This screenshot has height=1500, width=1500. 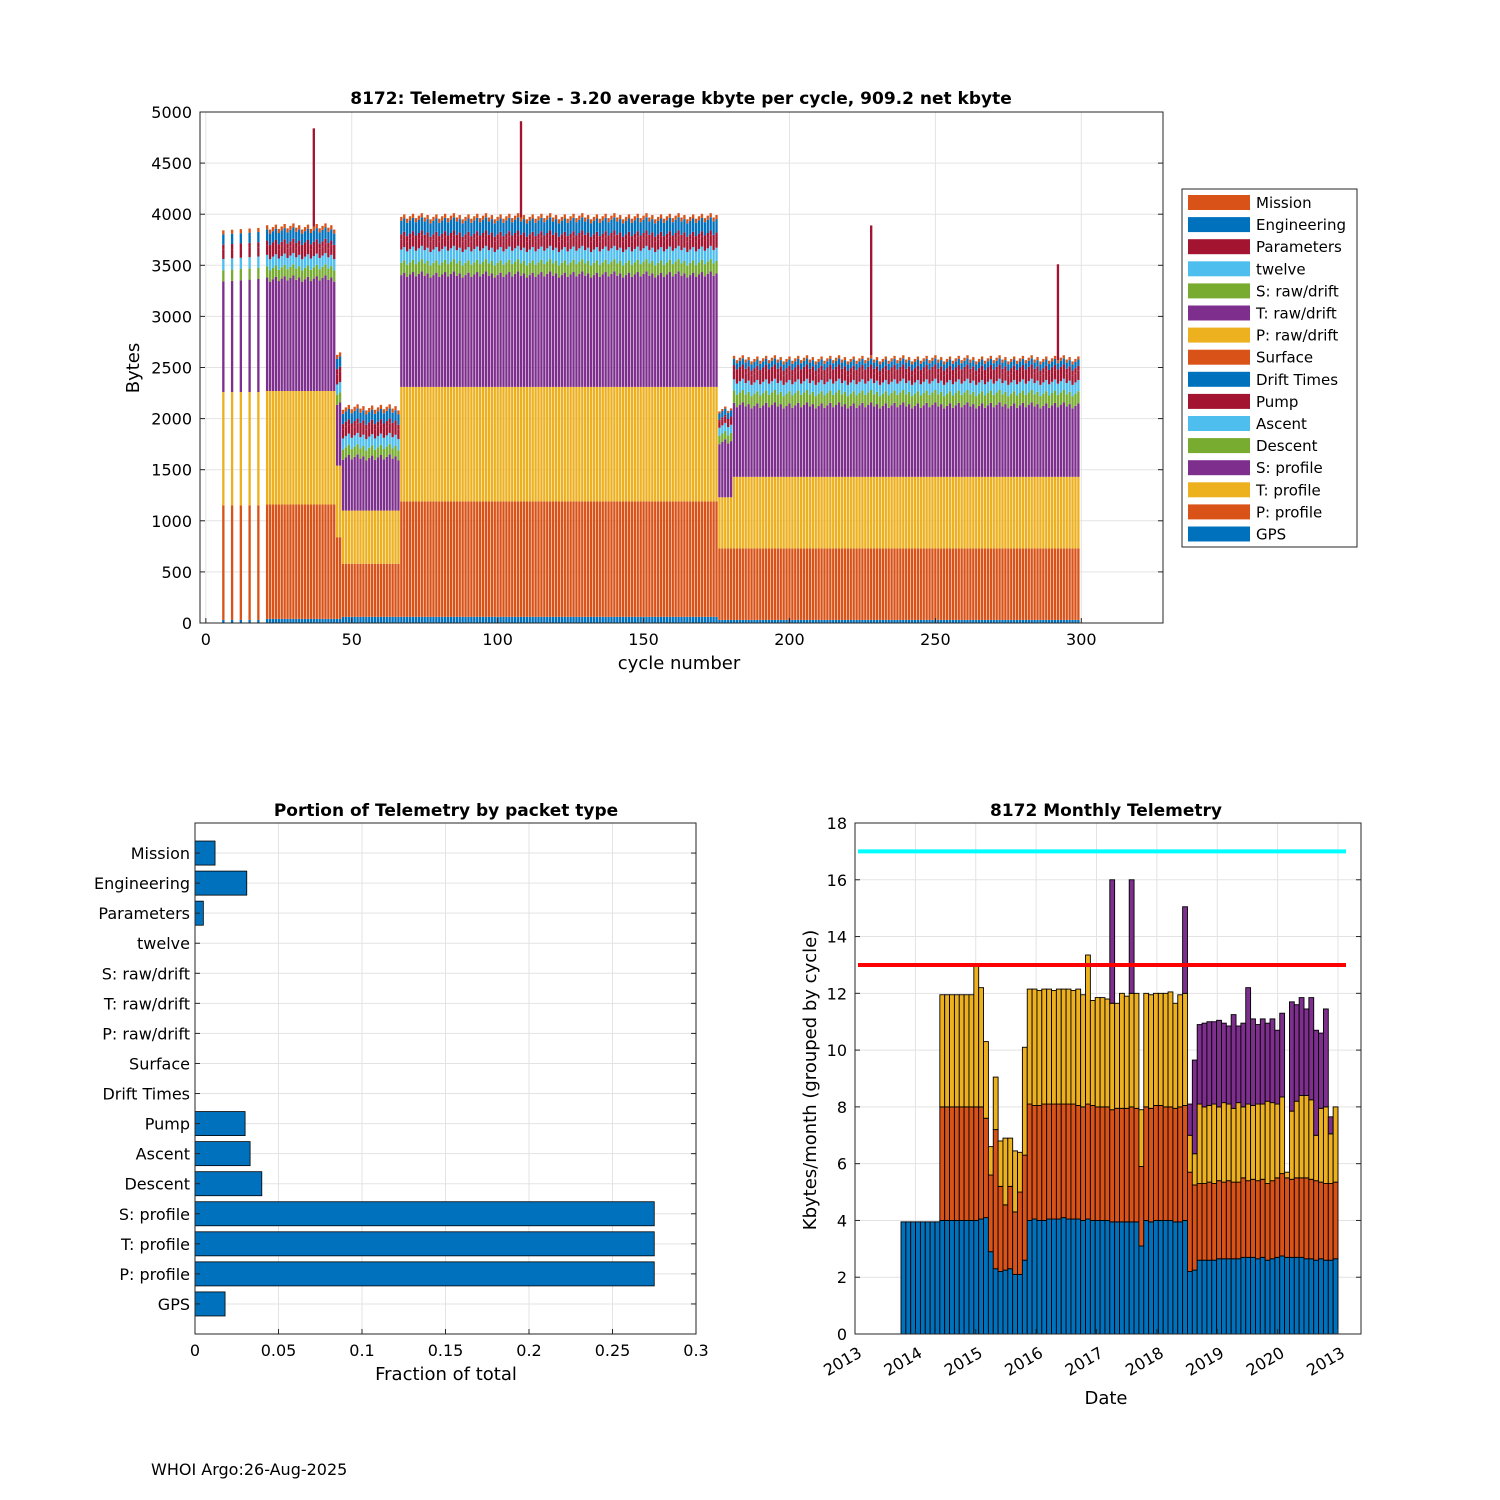 I want to click on top-y-tick-label: 1000, so click(x=171, y=521).